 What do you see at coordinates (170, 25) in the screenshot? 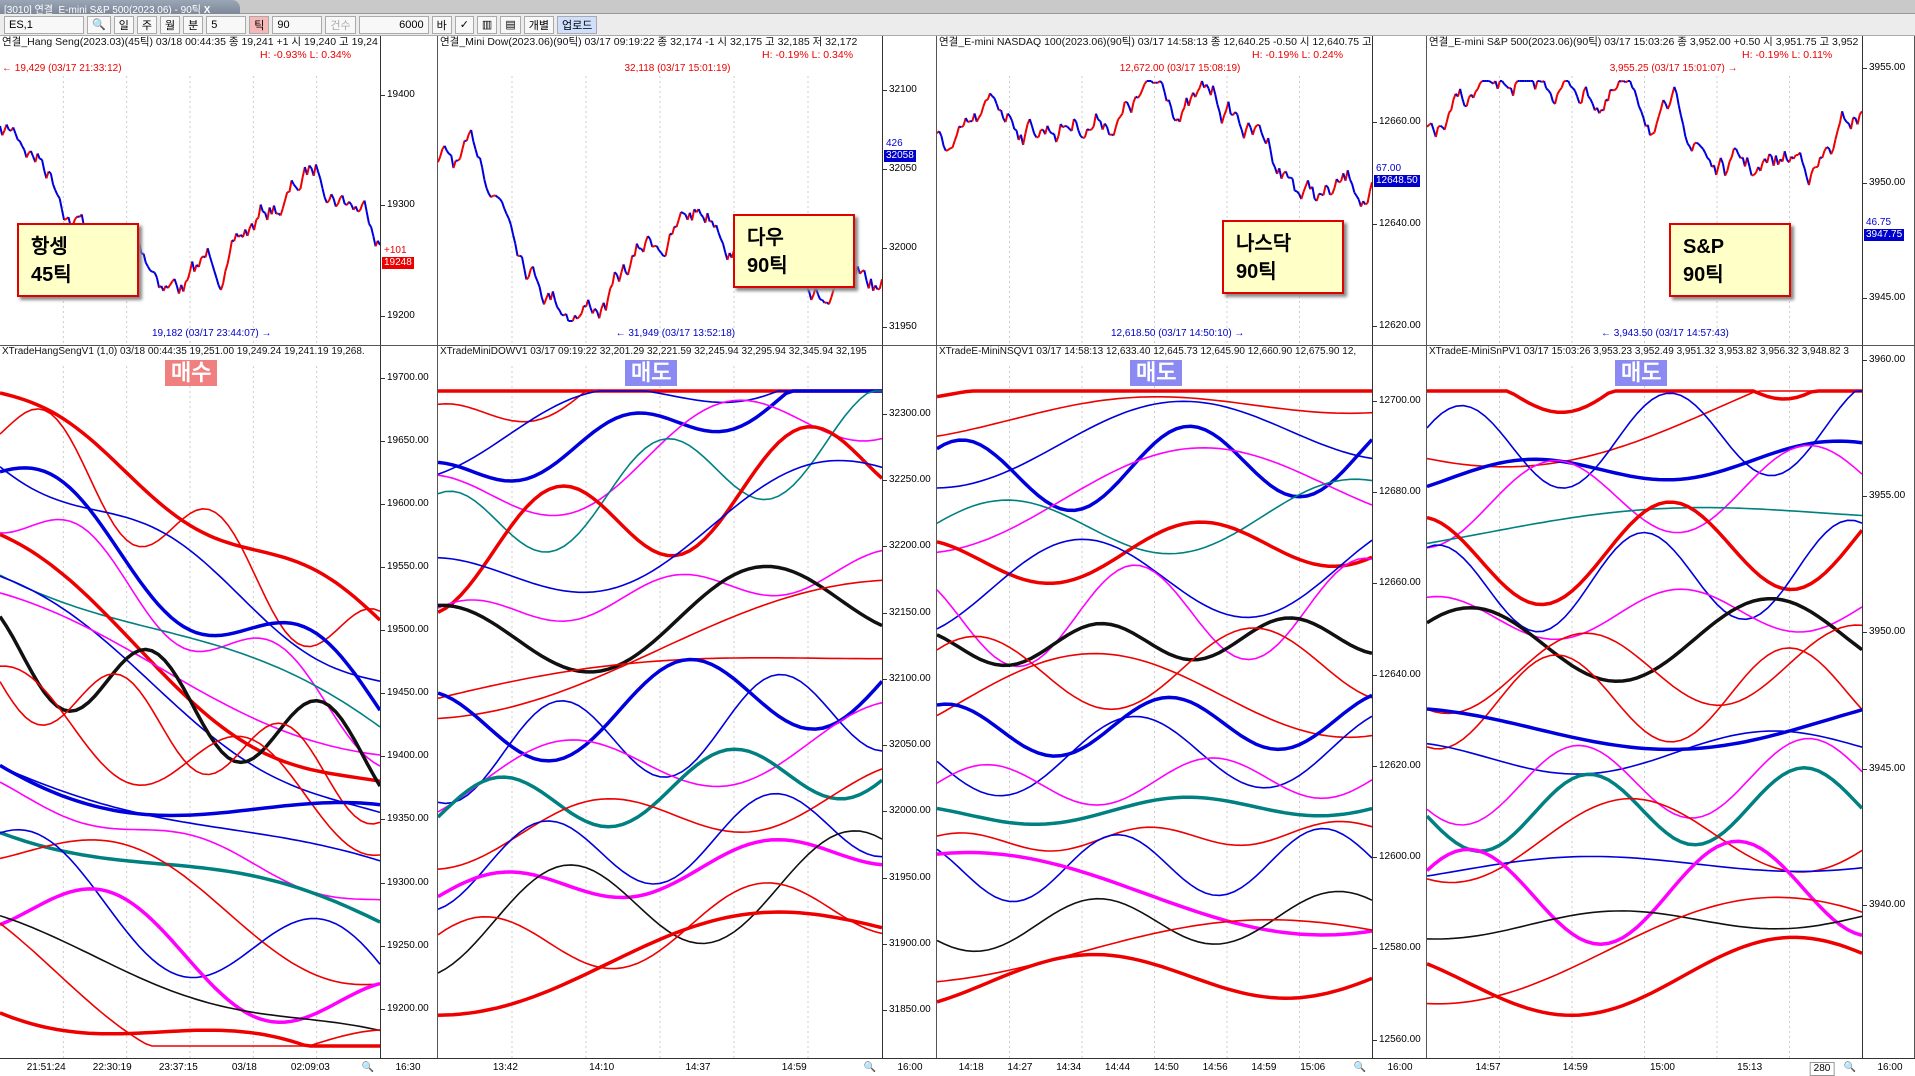
I see `month-button: 월` at bounding box center [170, 25].